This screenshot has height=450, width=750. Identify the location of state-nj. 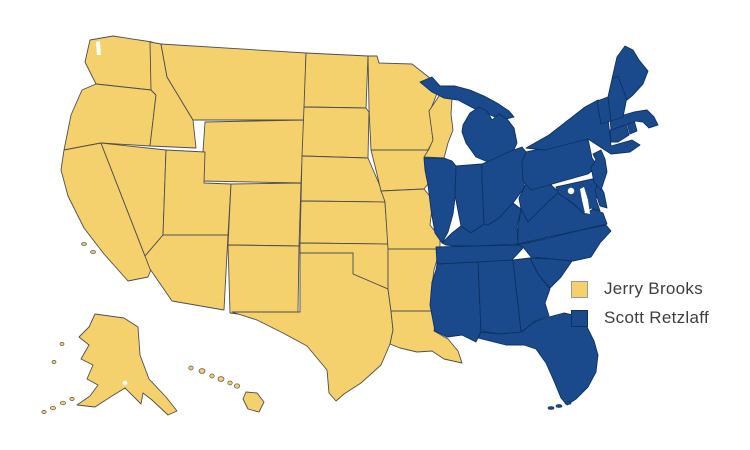
(599, 170).